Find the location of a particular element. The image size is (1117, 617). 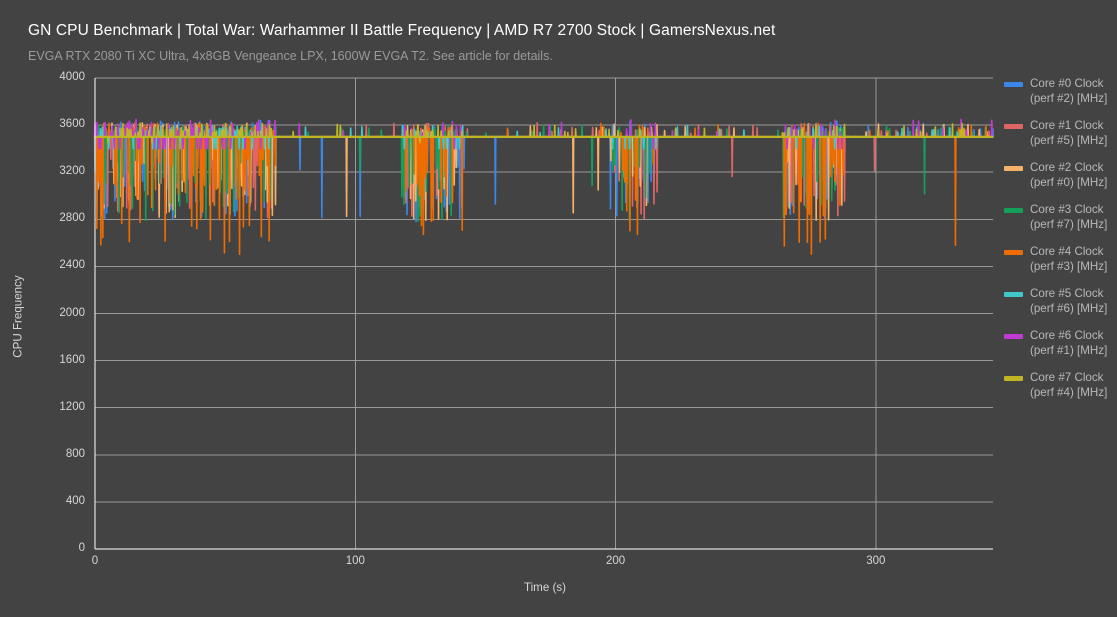

legend-item-label: Core #2 Clock (perf #0) [MHz] is located at coordinates (1069, 175).